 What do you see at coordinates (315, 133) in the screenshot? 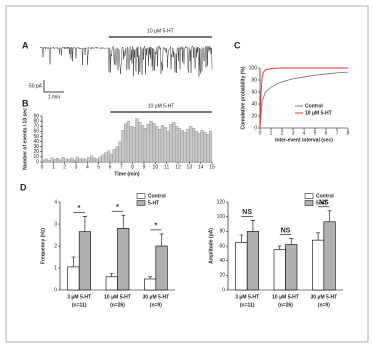
I see `x-tick-label: 5` at bounding box center [315, 133].